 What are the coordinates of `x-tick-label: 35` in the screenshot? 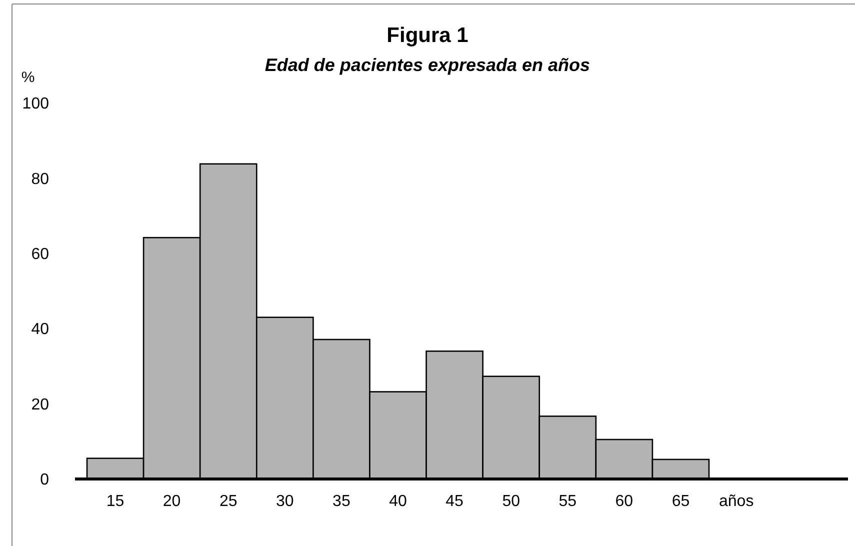 It's located at (341, 501).